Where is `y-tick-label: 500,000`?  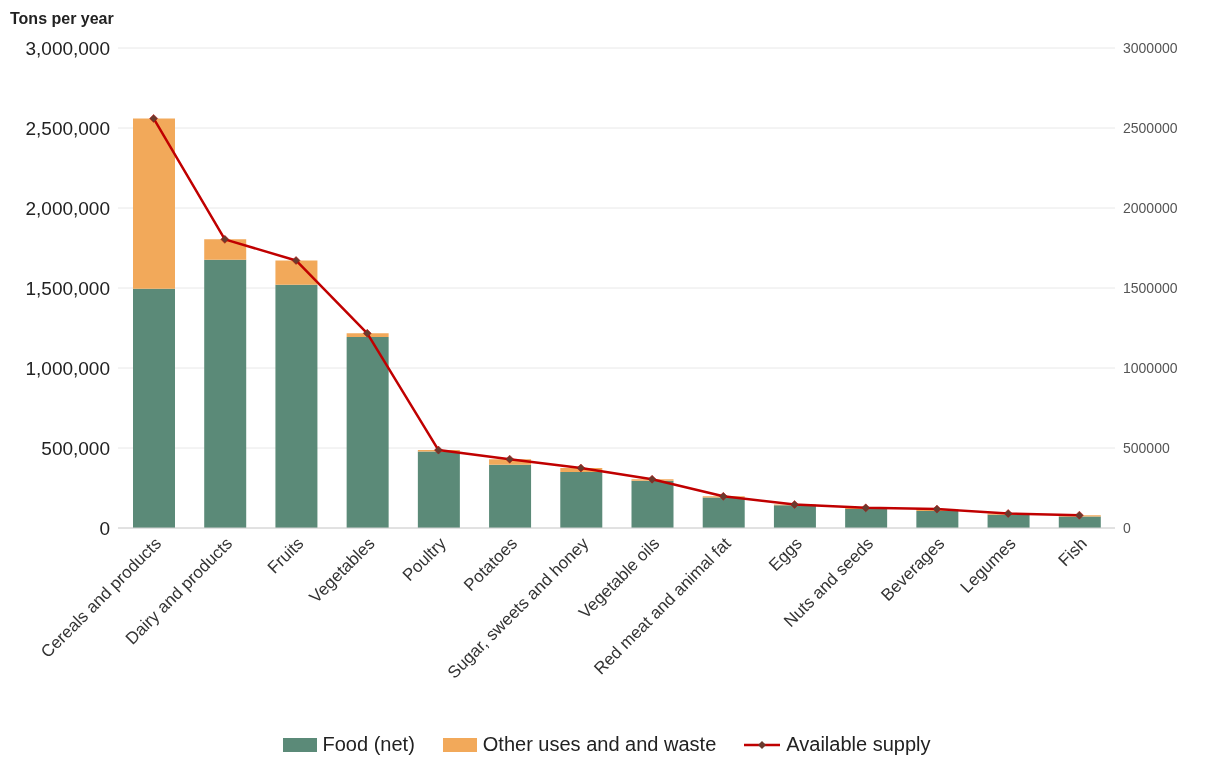 y-tick-label: 500,000 is located at coordinates (75, 448).